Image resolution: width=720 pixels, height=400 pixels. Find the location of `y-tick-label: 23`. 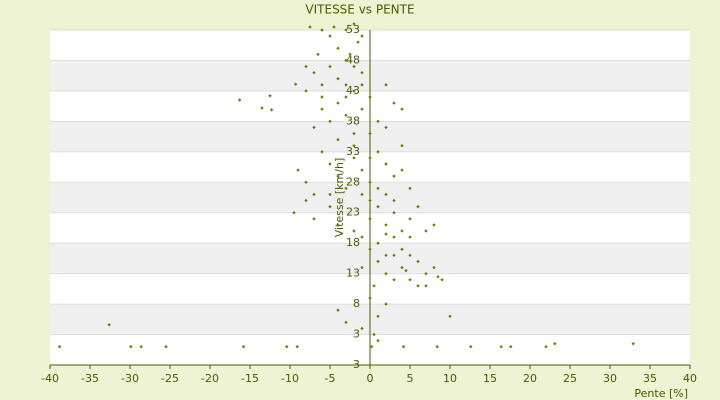

y-tick-label: 23 is located at coordinates (353, 212).